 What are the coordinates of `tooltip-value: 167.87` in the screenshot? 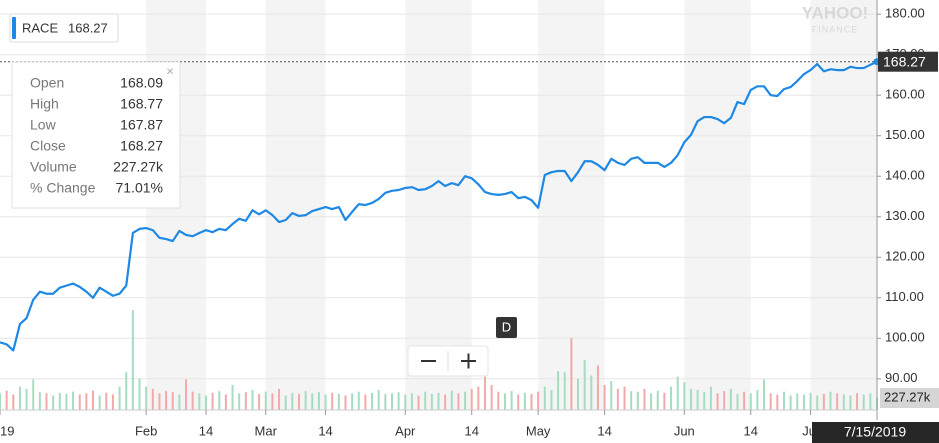 It's located at (141, 125).